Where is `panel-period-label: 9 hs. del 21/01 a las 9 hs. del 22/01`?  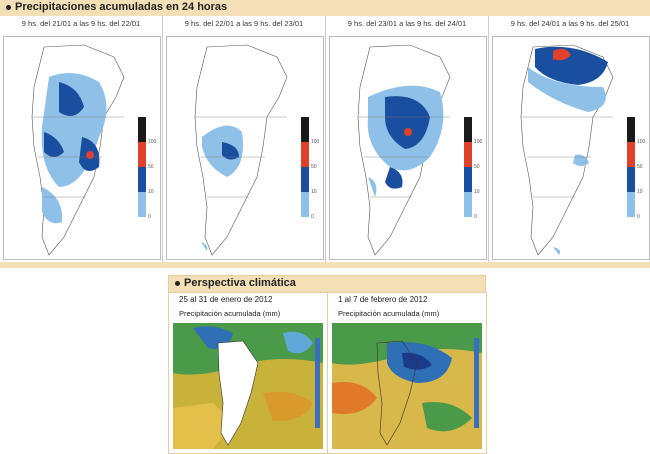
panel-period-label: 9 hs. del 21/01 a las 9 hs. del 22/01 is located at coordinates (81, 23).